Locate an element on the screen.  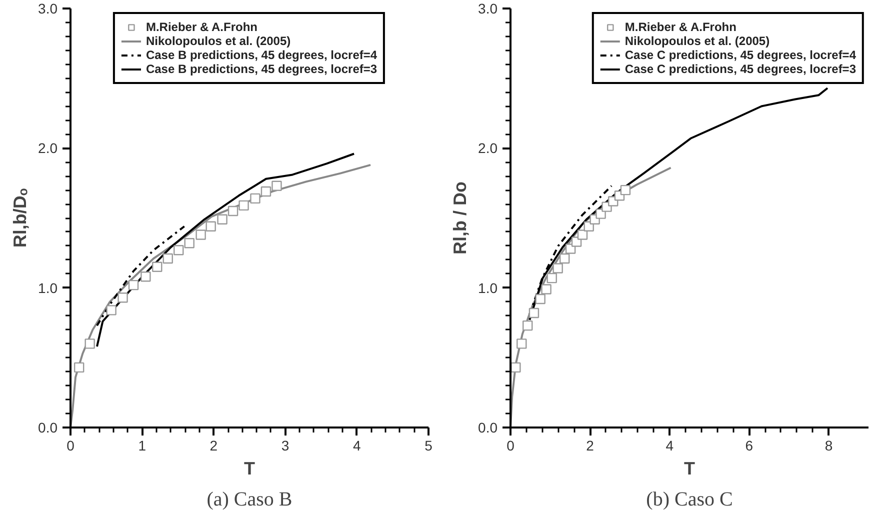
y-axis-title: Rl,b/Dₒ is located at coordinates (20, 218).